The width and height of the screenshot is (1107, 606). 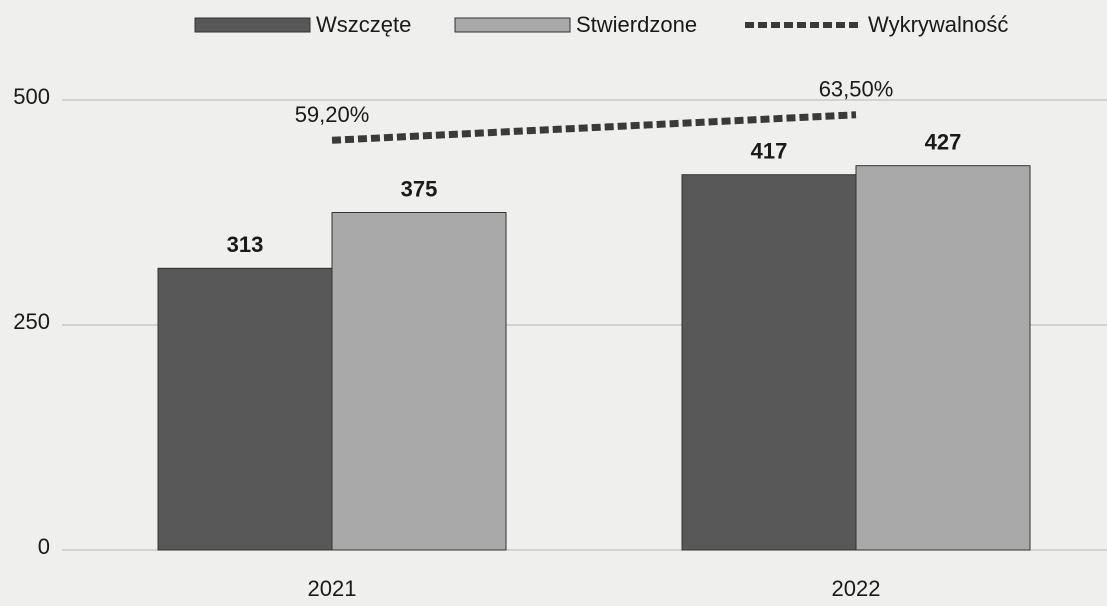 I want to click on x-tick-label: 2022, so click(x=856, y=588).